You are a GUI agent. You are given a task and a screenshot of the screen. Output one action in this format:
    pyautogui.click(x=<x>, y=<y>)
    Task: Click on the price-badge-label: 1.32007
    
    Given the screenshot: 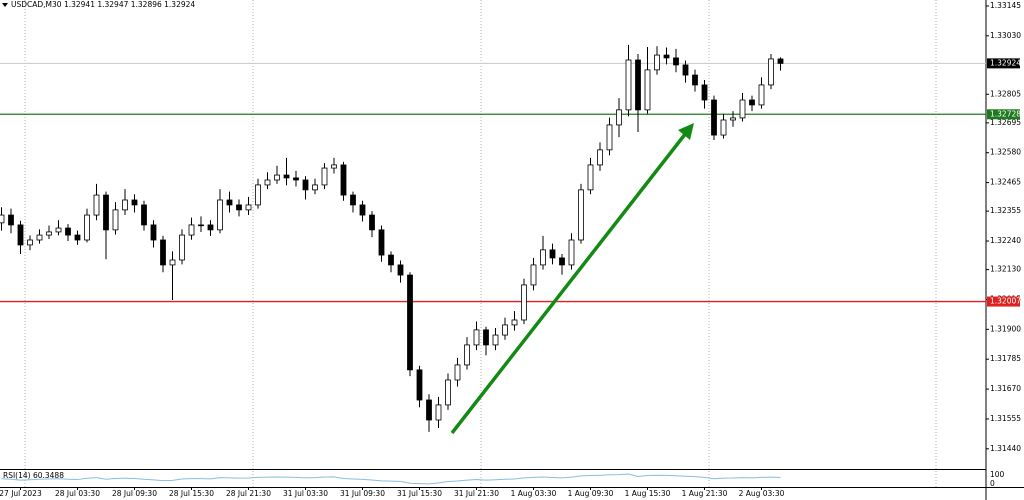 What is the action you would take?
    pyautogui.click(x=1005, y=301)
    